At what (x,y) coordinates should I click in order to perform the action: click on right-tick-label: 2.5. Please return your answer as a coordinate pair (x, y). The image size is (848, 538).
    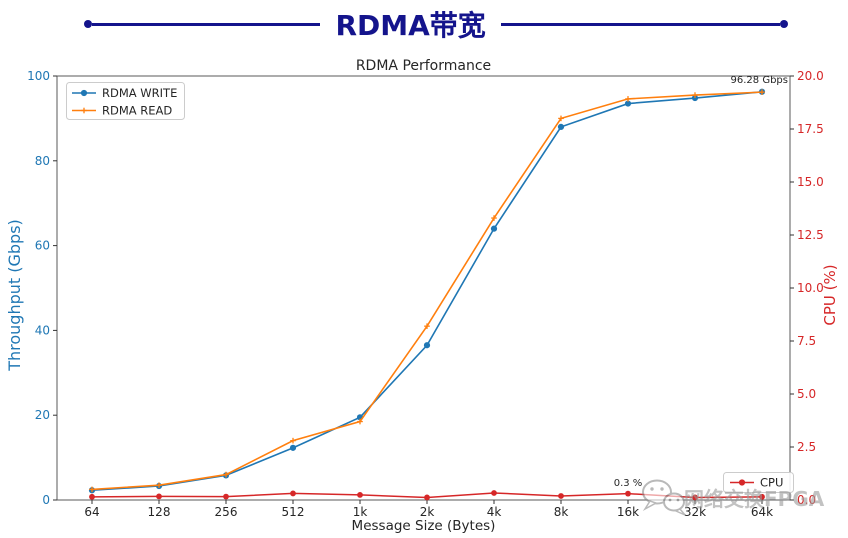
    Looking at the image, I should click on (806, 447).